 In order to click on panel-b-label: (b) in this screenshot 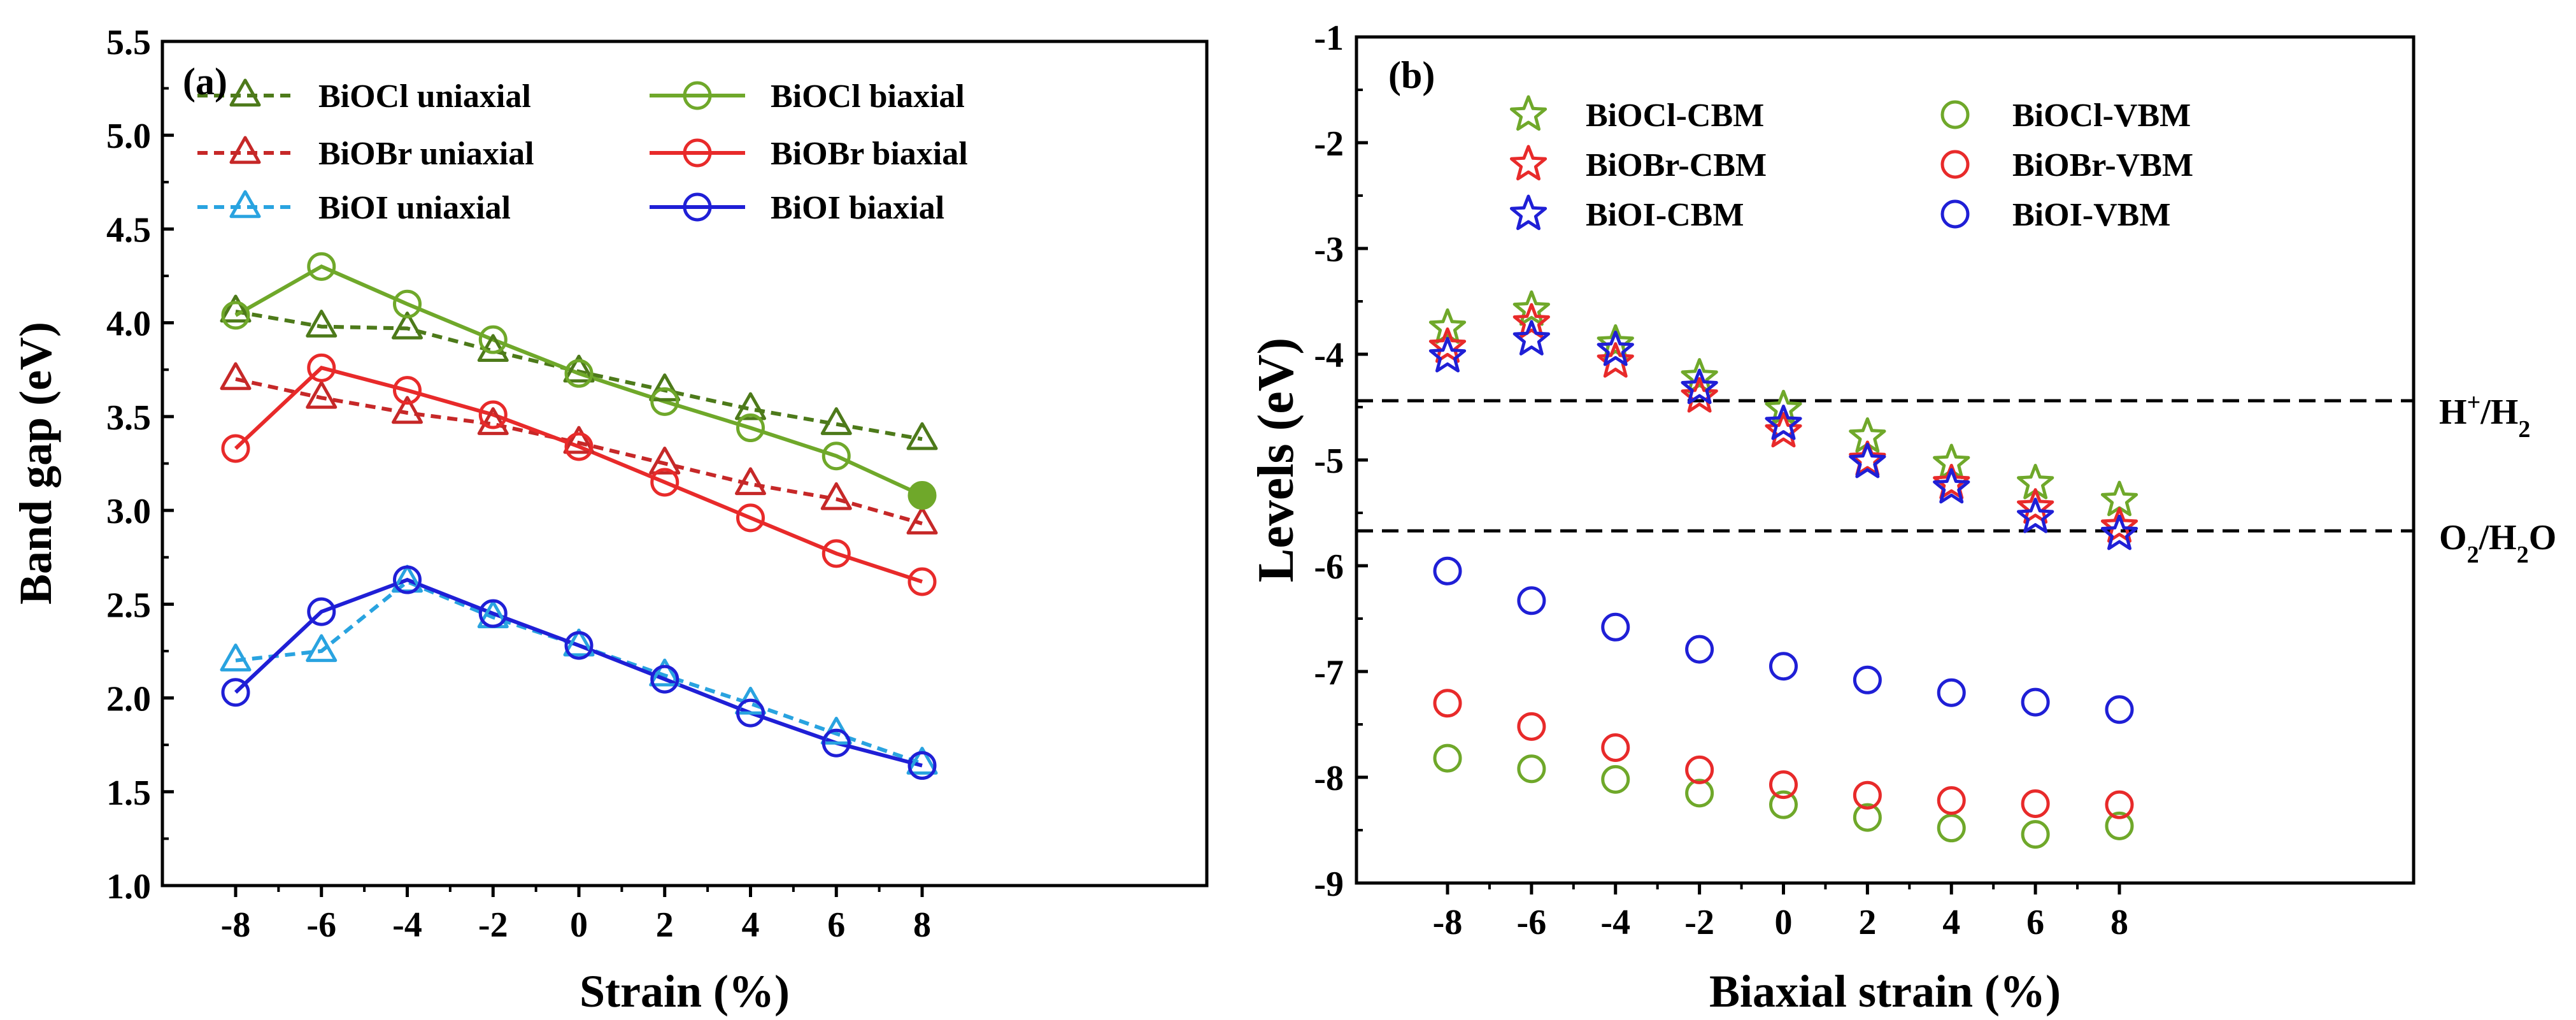, I will do `click(1412, 75)`.